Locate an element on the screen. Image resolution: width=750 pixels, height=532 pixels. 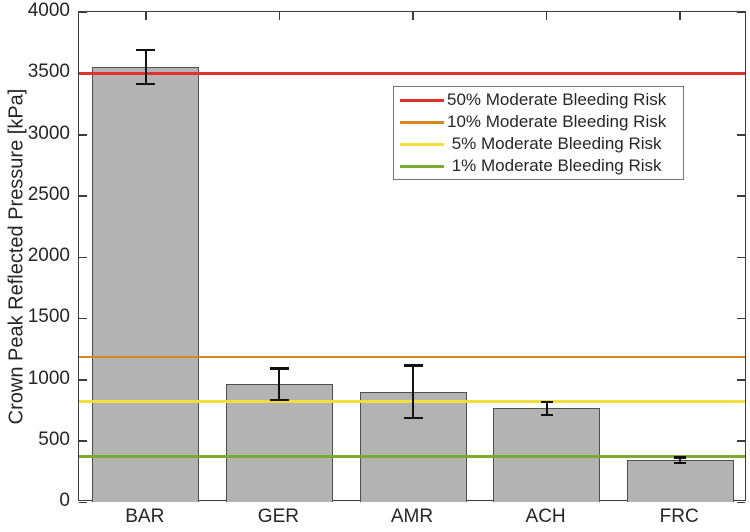
error-bar-frc-cap-bottom is located at coordinates (680, 463).